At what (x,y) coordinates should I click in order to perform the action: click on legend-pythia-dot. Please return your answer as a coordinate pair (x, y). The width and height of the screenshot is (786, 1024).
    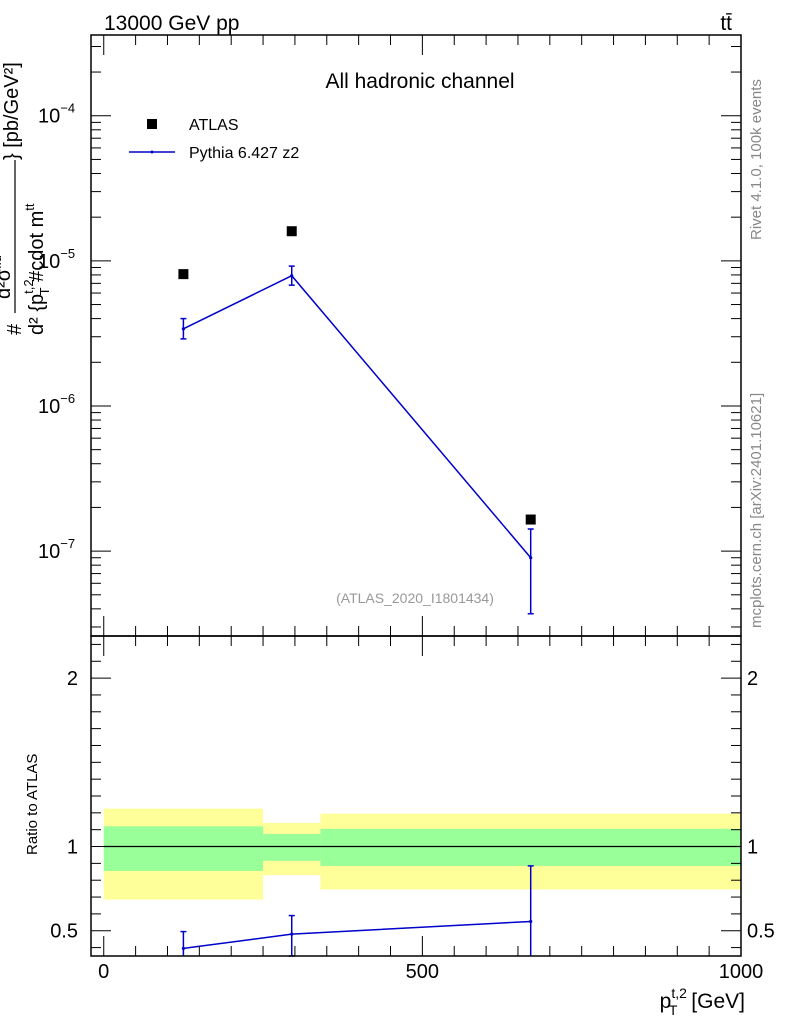
    Looking at the image, I should click on (152, 152).